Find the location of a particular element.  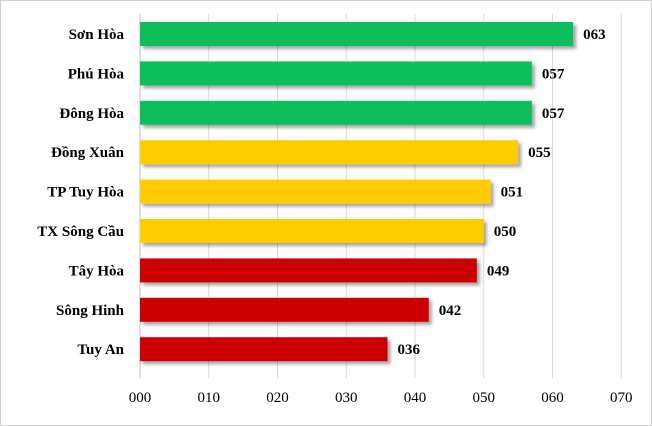

x-tick-label: 060 is located at coordinates (552, 398).